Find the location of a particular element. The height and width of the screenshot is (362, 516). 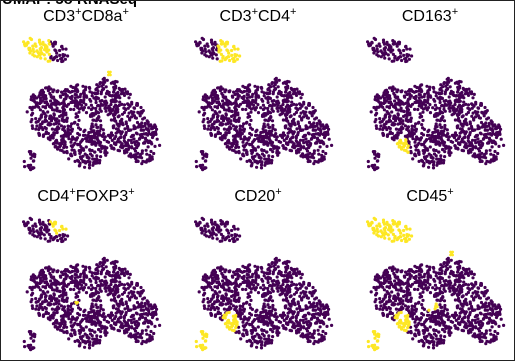

title-text: FOXP3 is located at coordinates (102, 196).